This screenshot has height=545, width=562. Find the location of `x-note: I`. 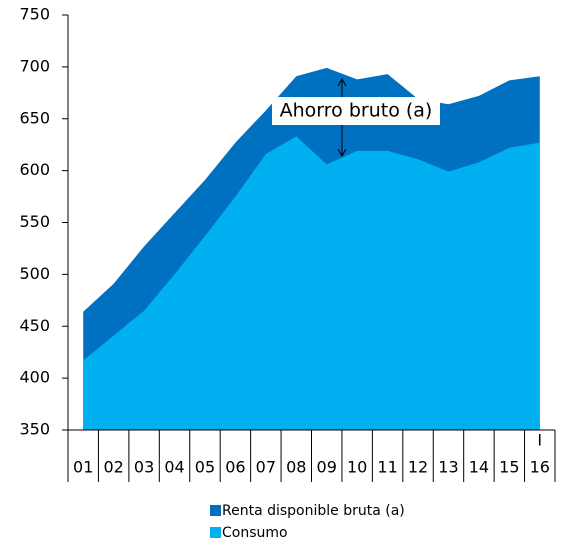

x-note: I is located at coordinates (539, 440).